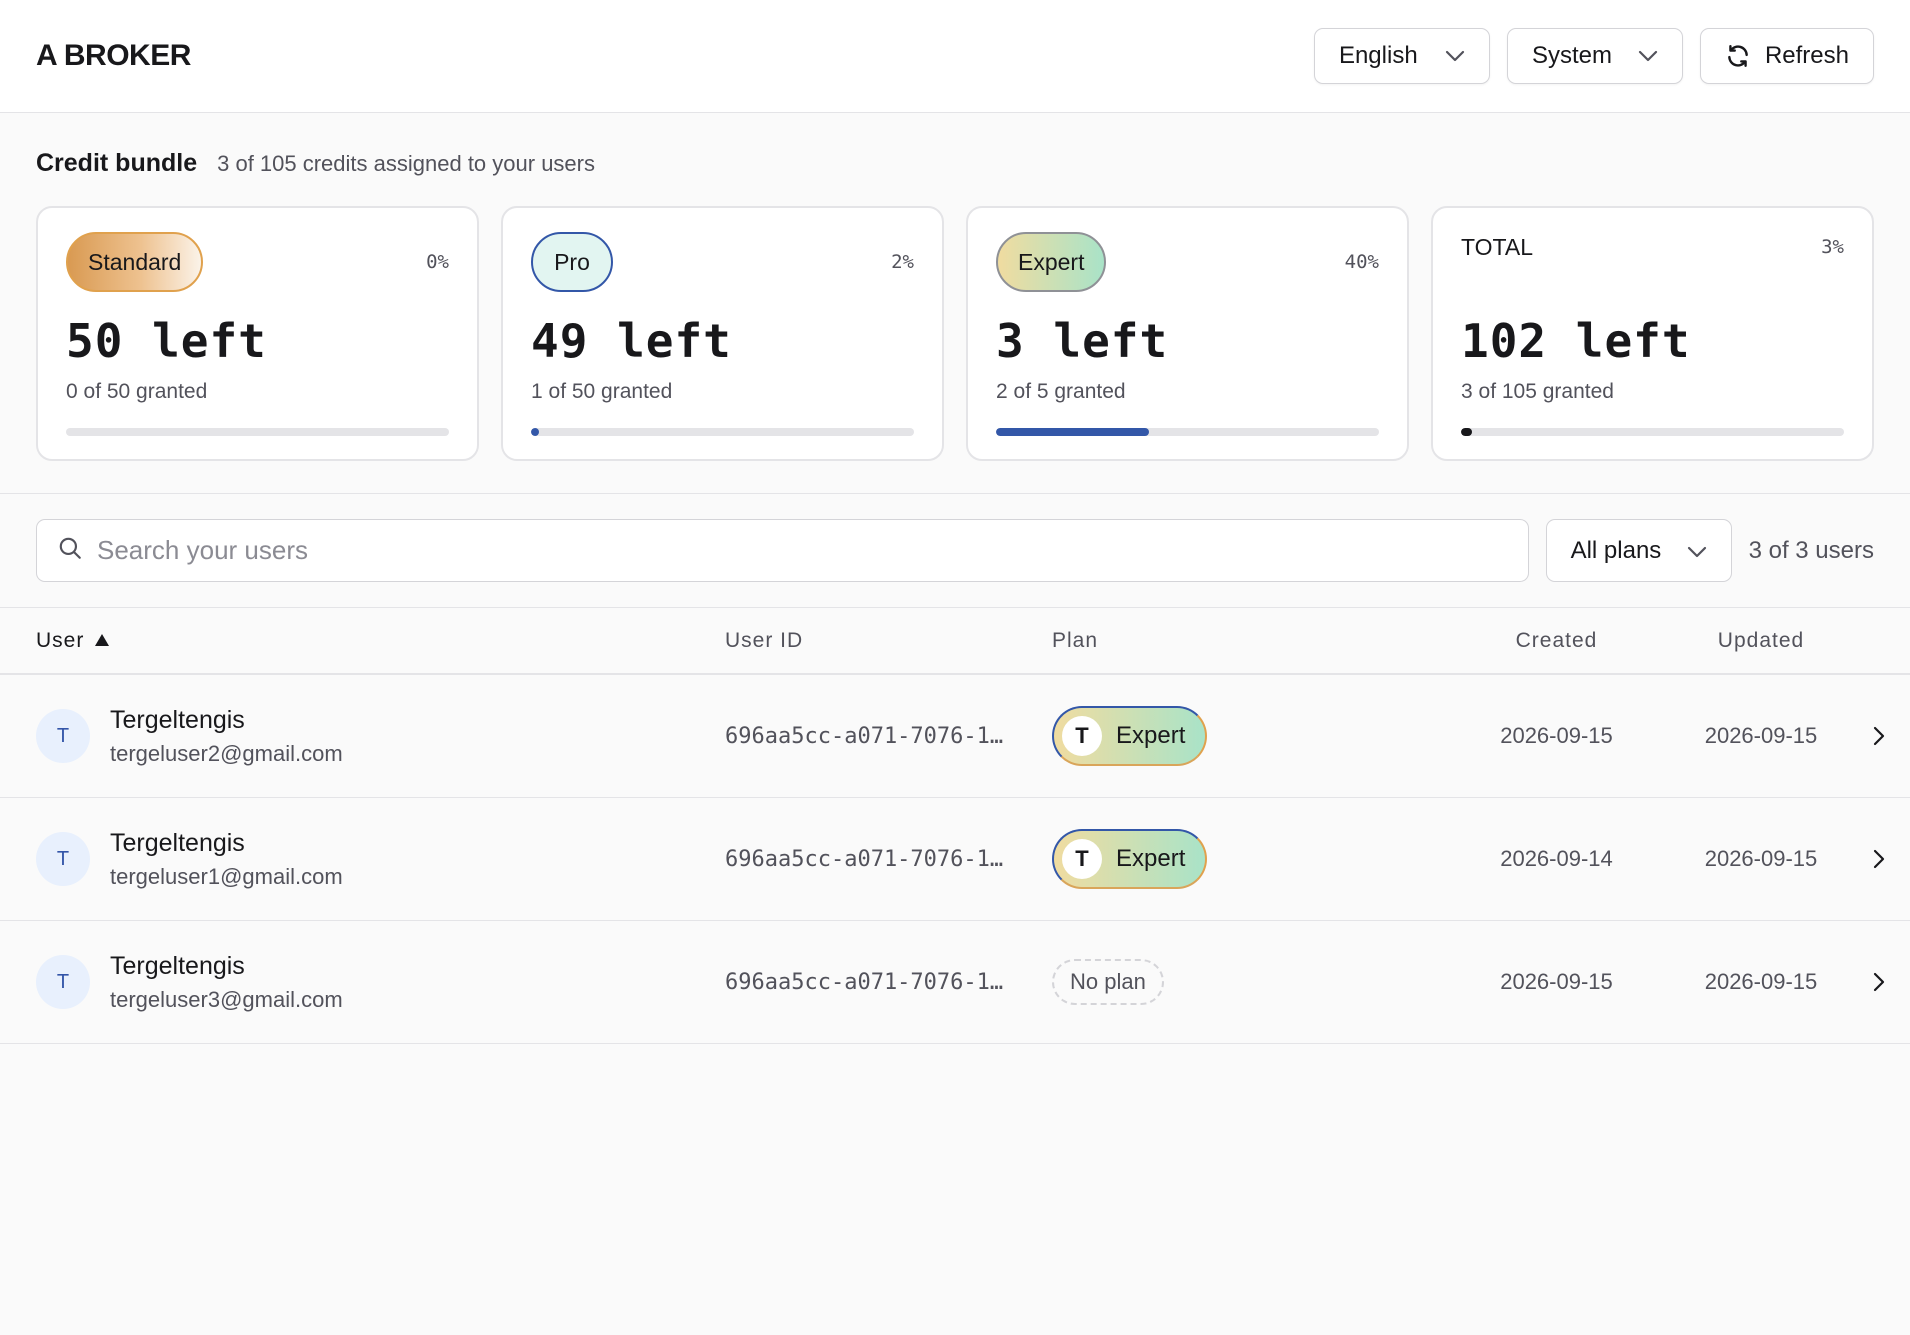  I want to click on credits-granted: 2 of 5 granted, so click(1061, 391).